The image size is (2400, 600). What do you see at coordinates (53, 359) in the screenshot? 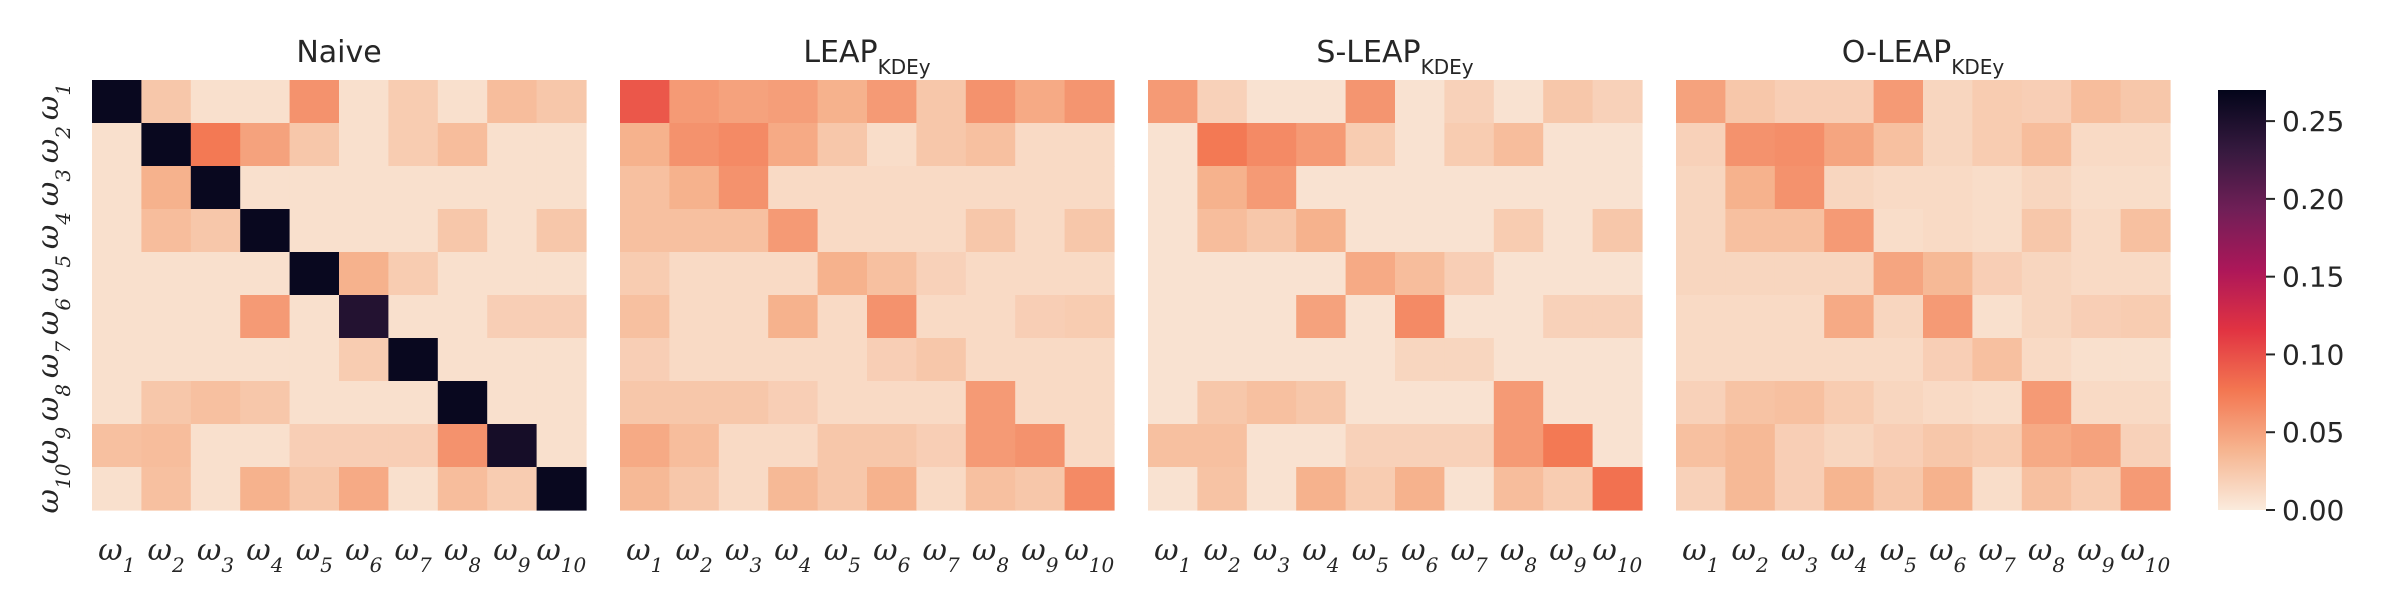
I see `y-tick-label: ω7` at bounding box center [53, 359].